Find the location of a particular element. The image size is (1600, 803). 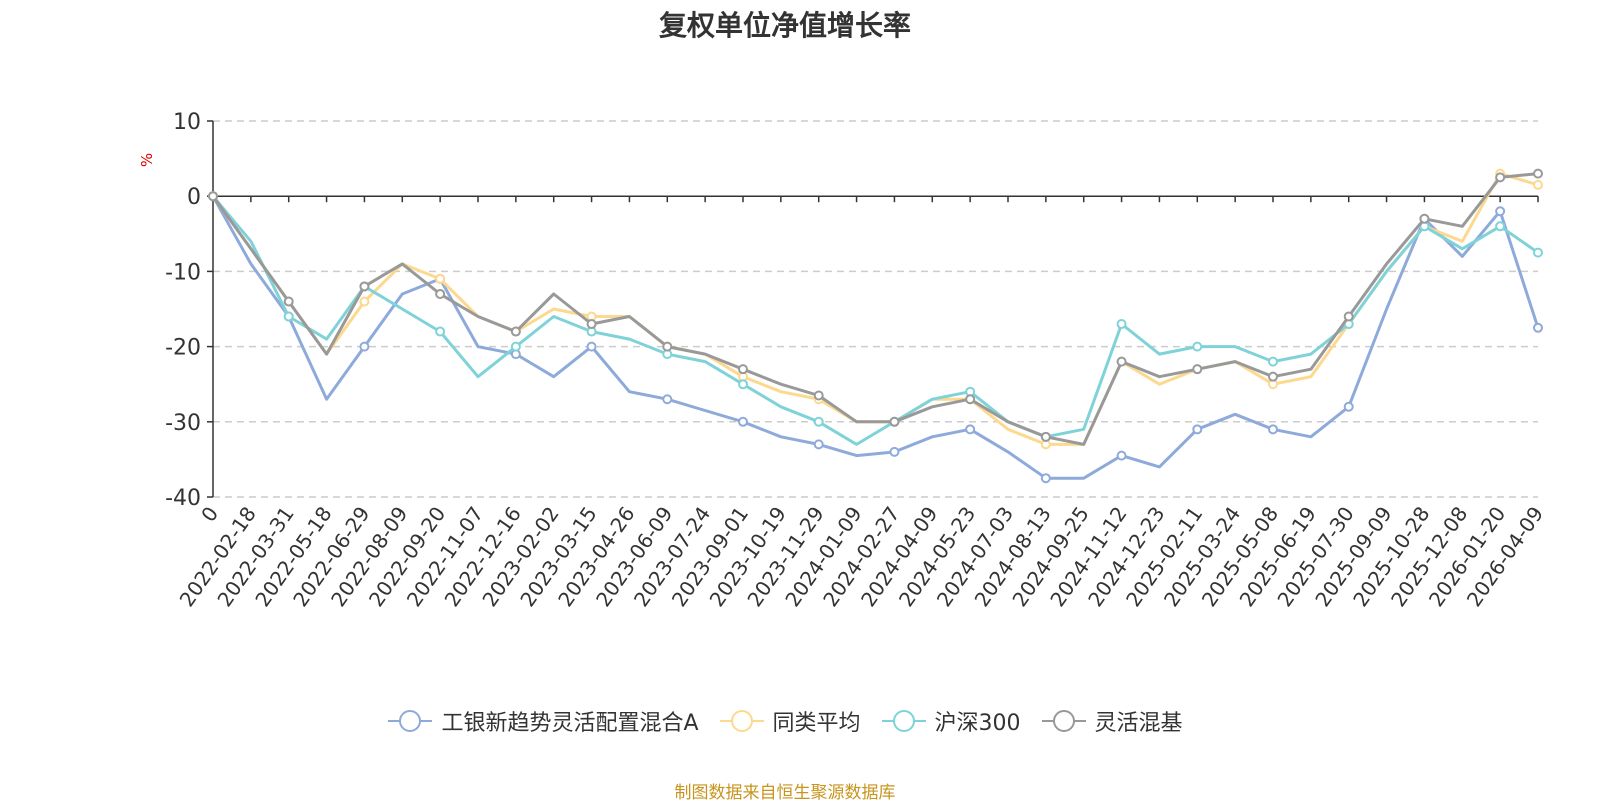

legend-label: 灵活混基 is located at coordinates (1138, 723).